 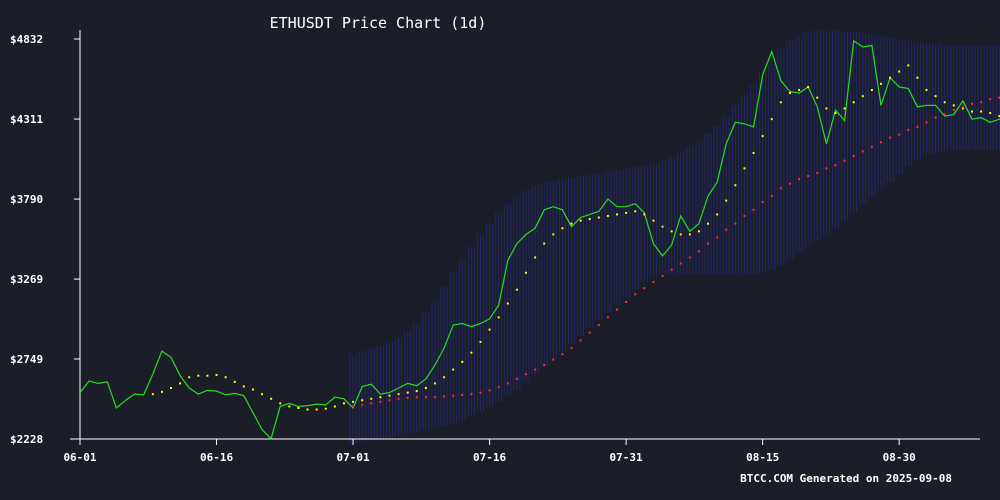 I want to click on x-tick-label: 07-31, so click(x=626, y=457).